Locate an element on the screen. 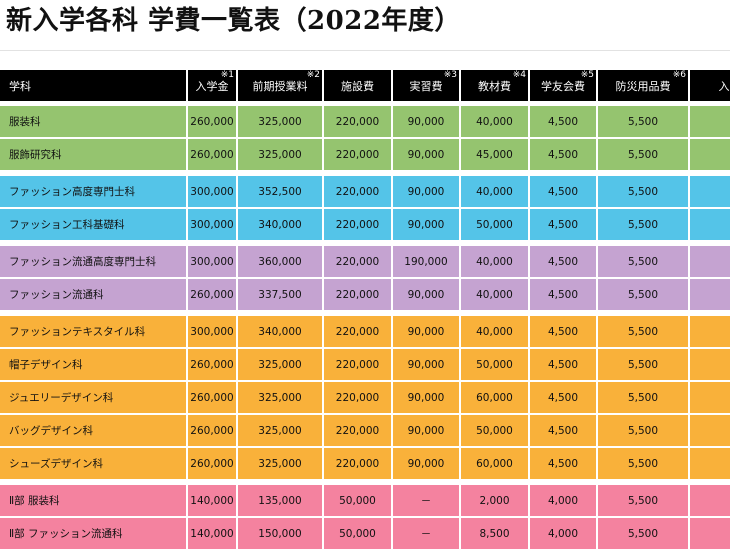 This screenshot has width=730, height=549. header-footnote-mark: ※5 is located at coordinates (587, 75).